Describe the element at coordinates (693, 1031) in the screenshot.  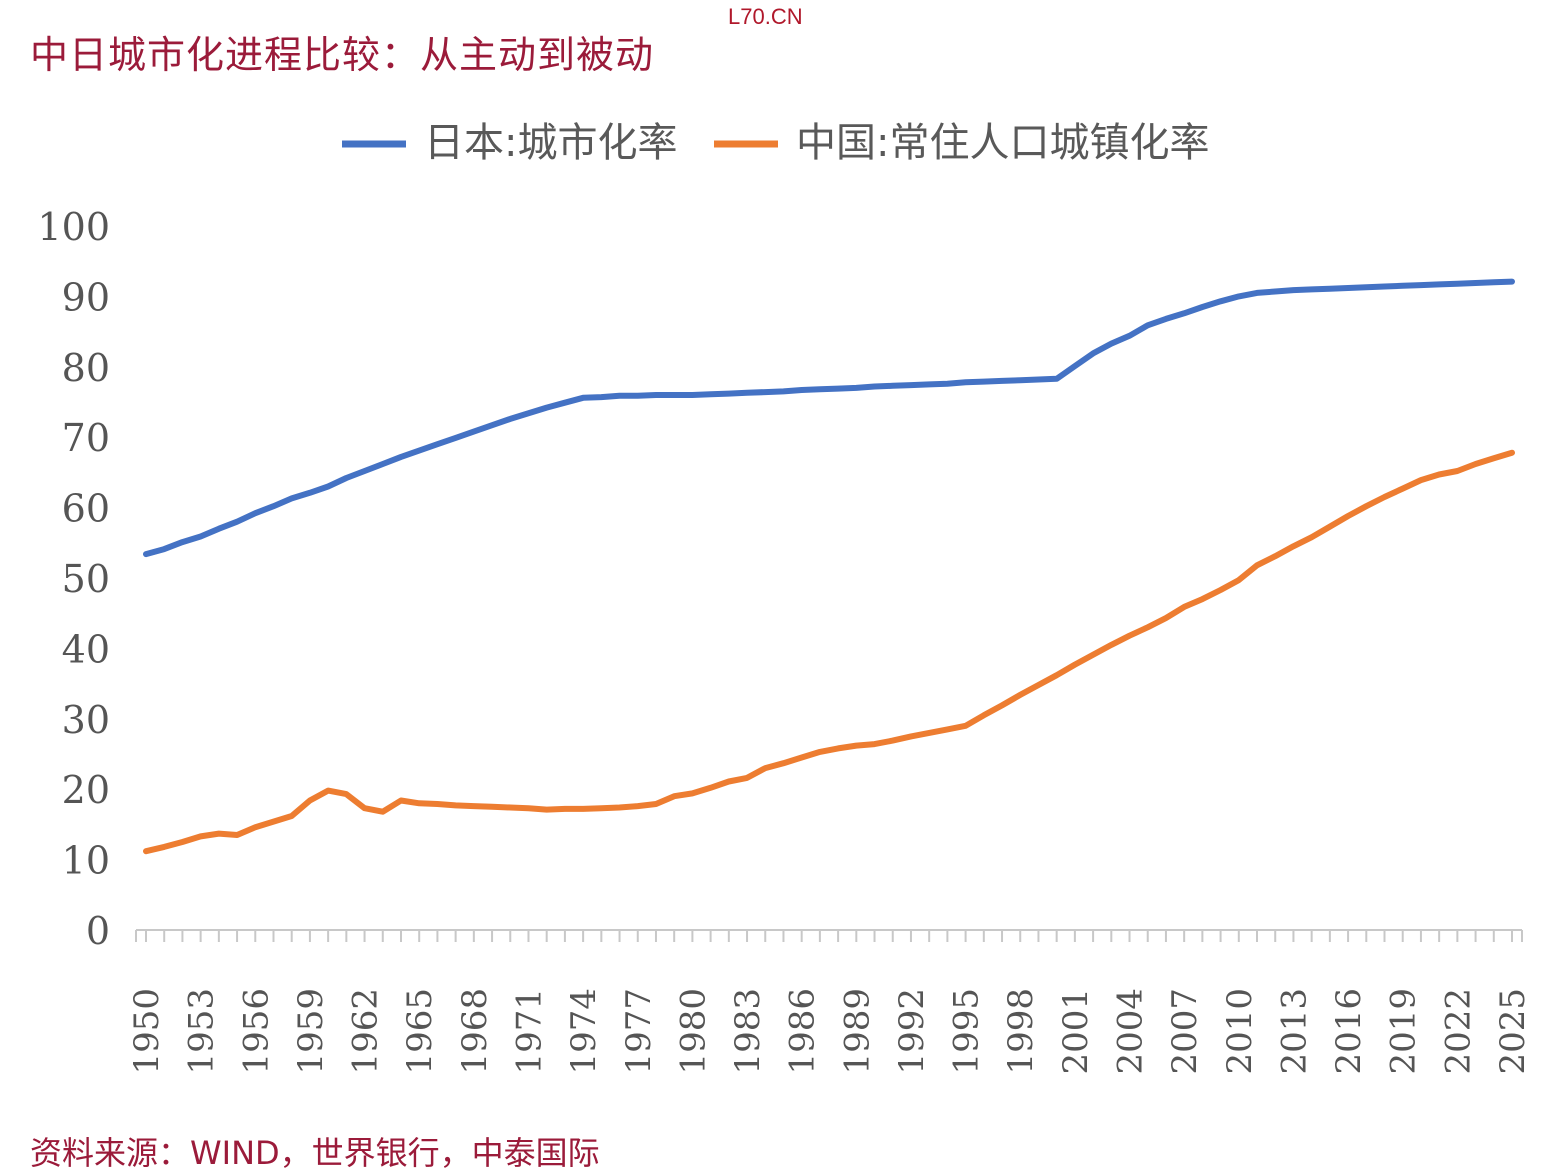
I see `x-tick-label: 1980` at that location.